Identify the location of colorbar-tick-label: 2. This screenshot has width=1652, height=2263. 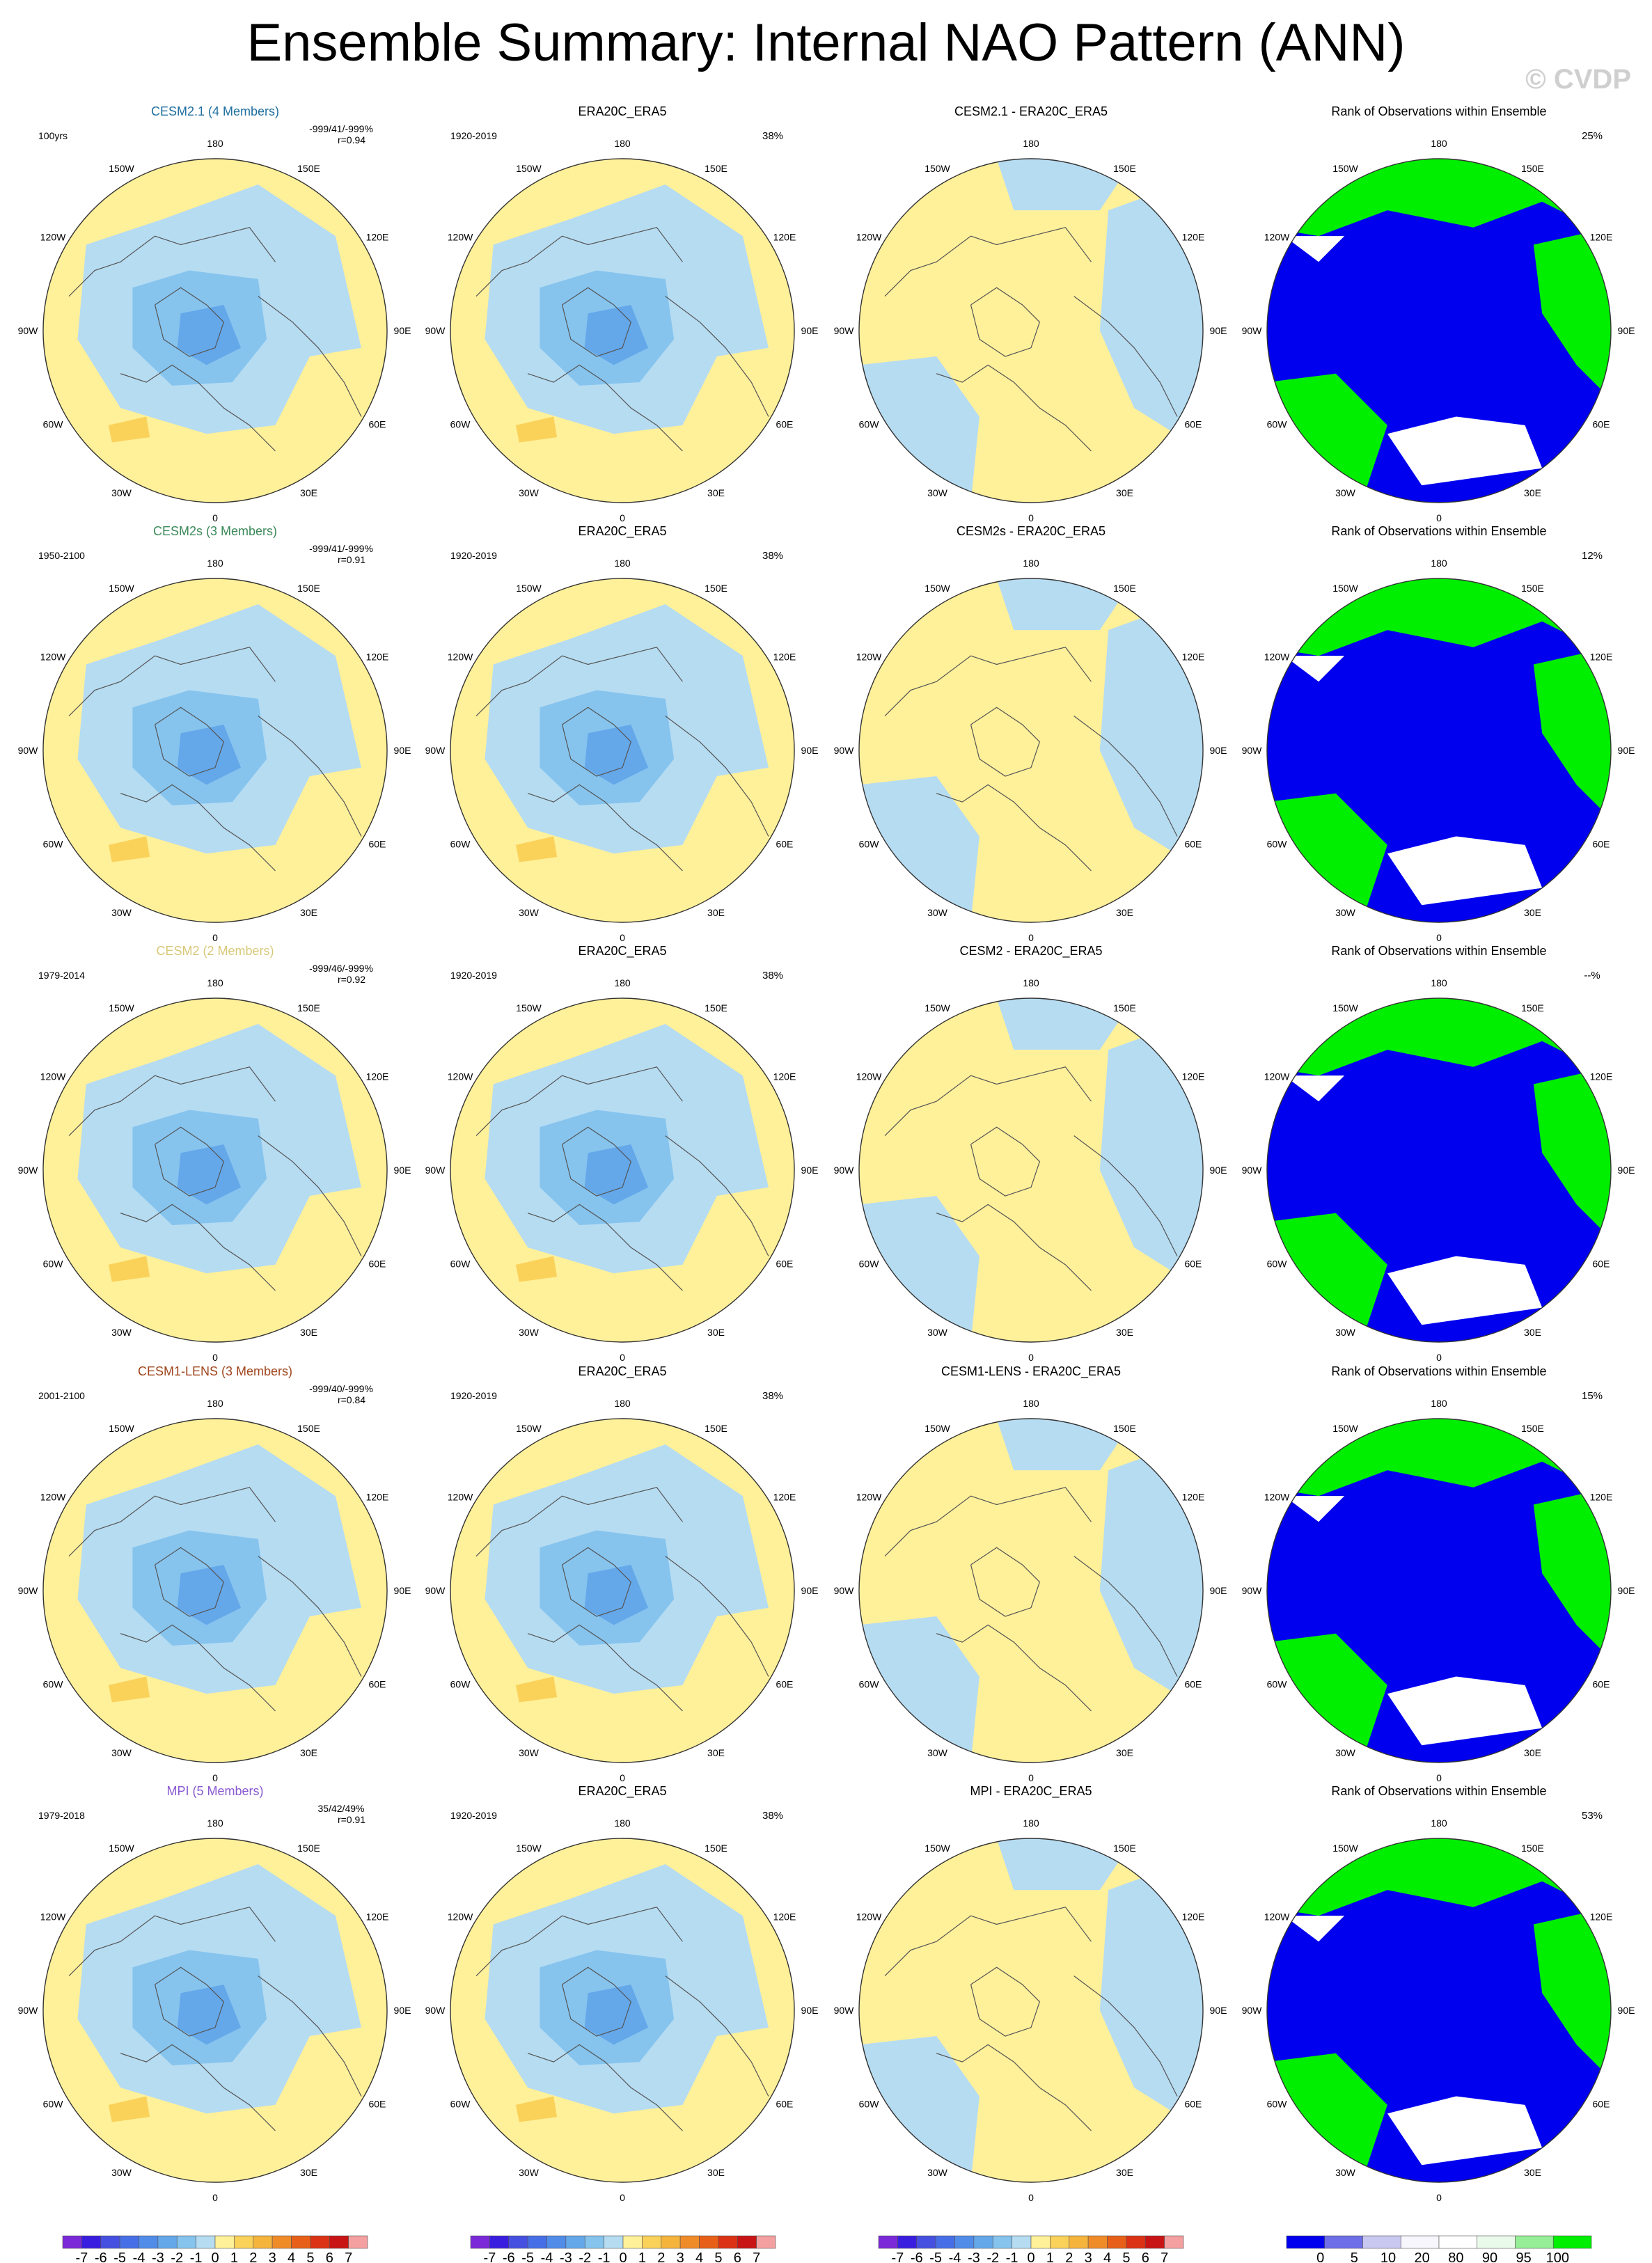
(253, 2256).